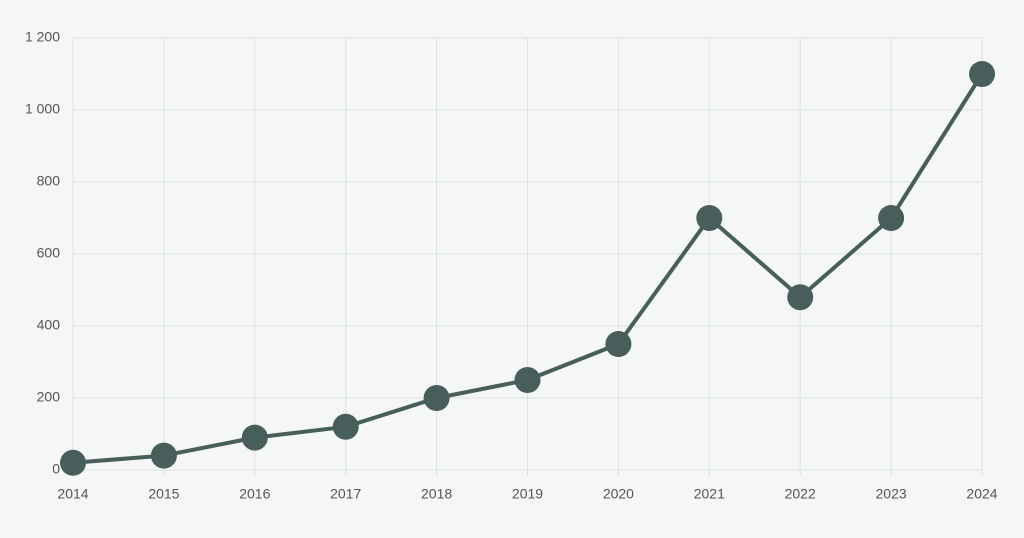 This screenshot has width=1024, height=538. I want to click on y-tick-label: 1 200, so click(42, 37).